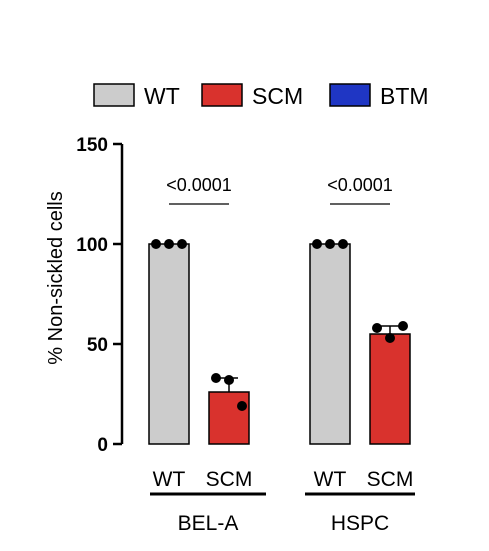  I want to click on legend: WT SCM BTM, so click(261, 96).